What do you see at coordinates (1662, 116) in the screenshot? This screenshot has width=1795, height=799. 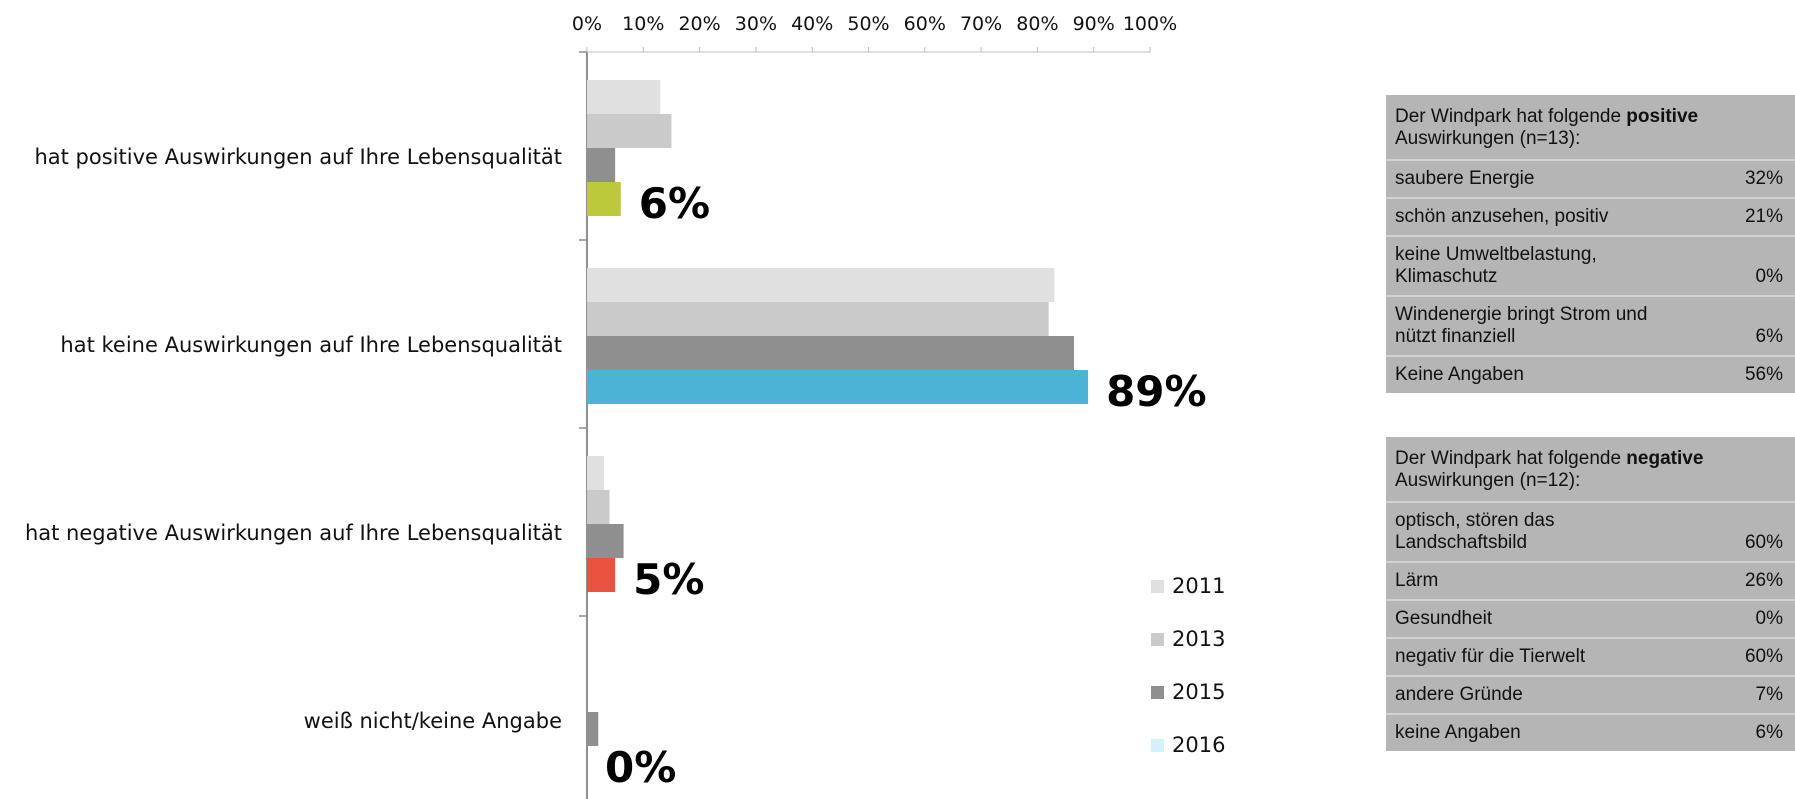 I see `heading-bold-text: positive` at bounding box center [1662, 116].